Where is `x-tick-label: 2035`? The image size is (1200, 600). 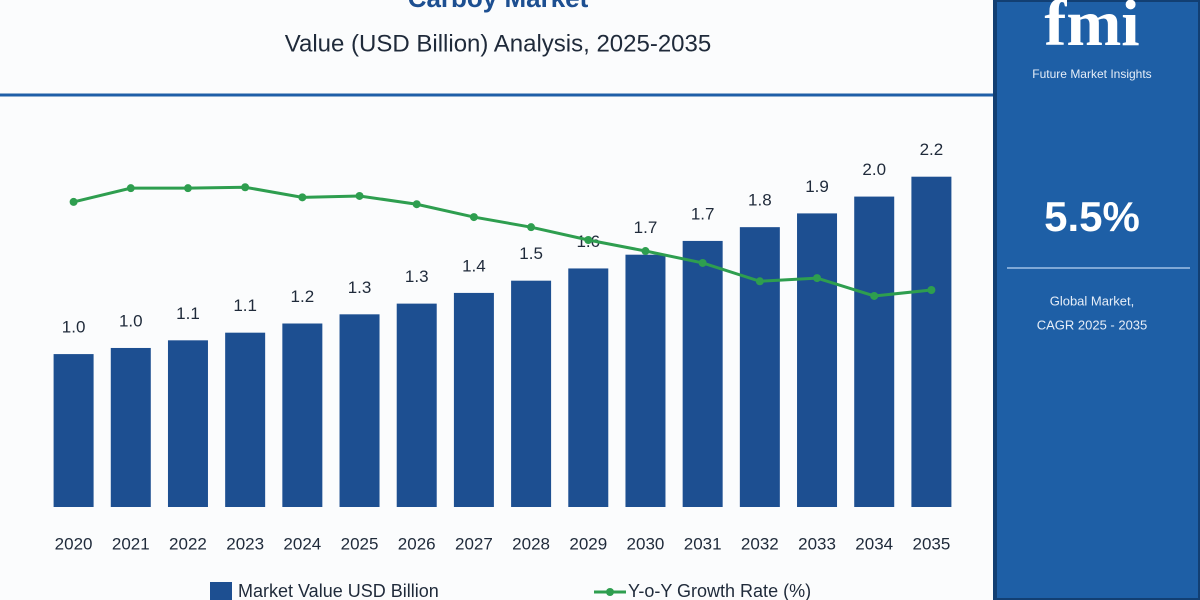 x-tick-label: 2035 is located at coordinates (931, 543).